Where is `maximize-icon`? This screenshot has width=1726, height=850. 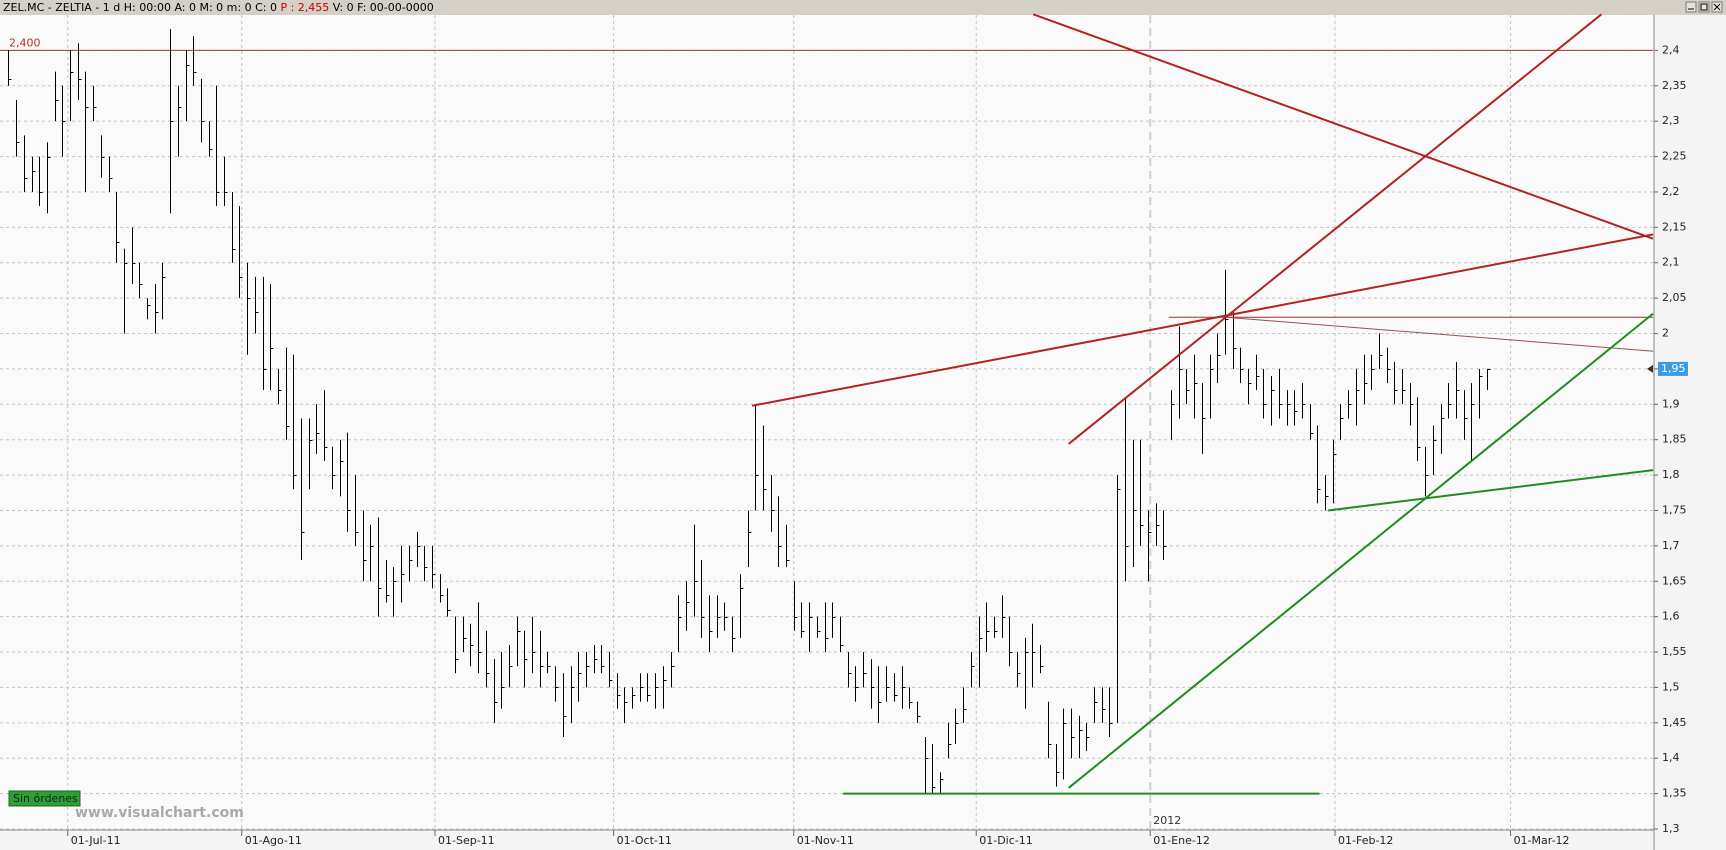
maximize-icon is located at coordinates (1704, 7).